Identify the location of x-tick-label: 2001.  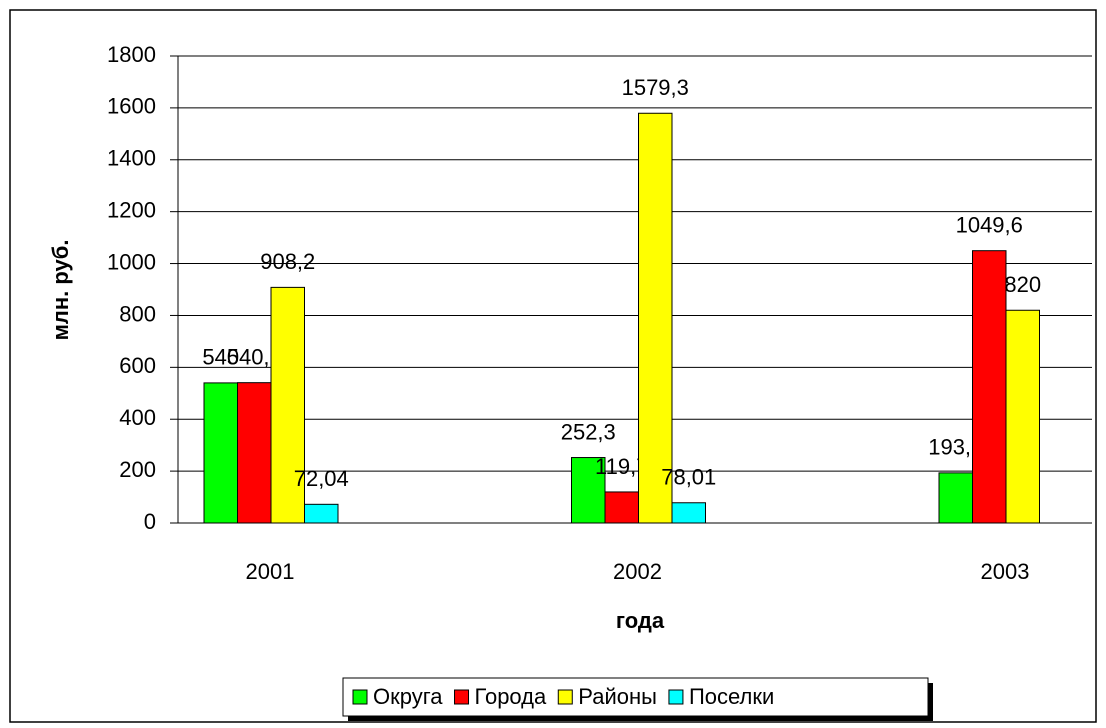
(270, 571).